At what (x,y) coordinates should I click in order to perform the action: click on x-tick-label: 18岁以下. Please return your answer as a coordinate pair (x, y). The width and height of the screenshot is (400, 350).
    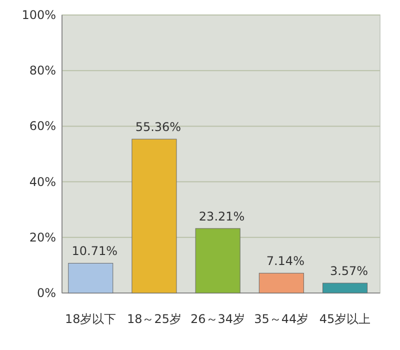
    Looking at the image, I should click on (90, 319).